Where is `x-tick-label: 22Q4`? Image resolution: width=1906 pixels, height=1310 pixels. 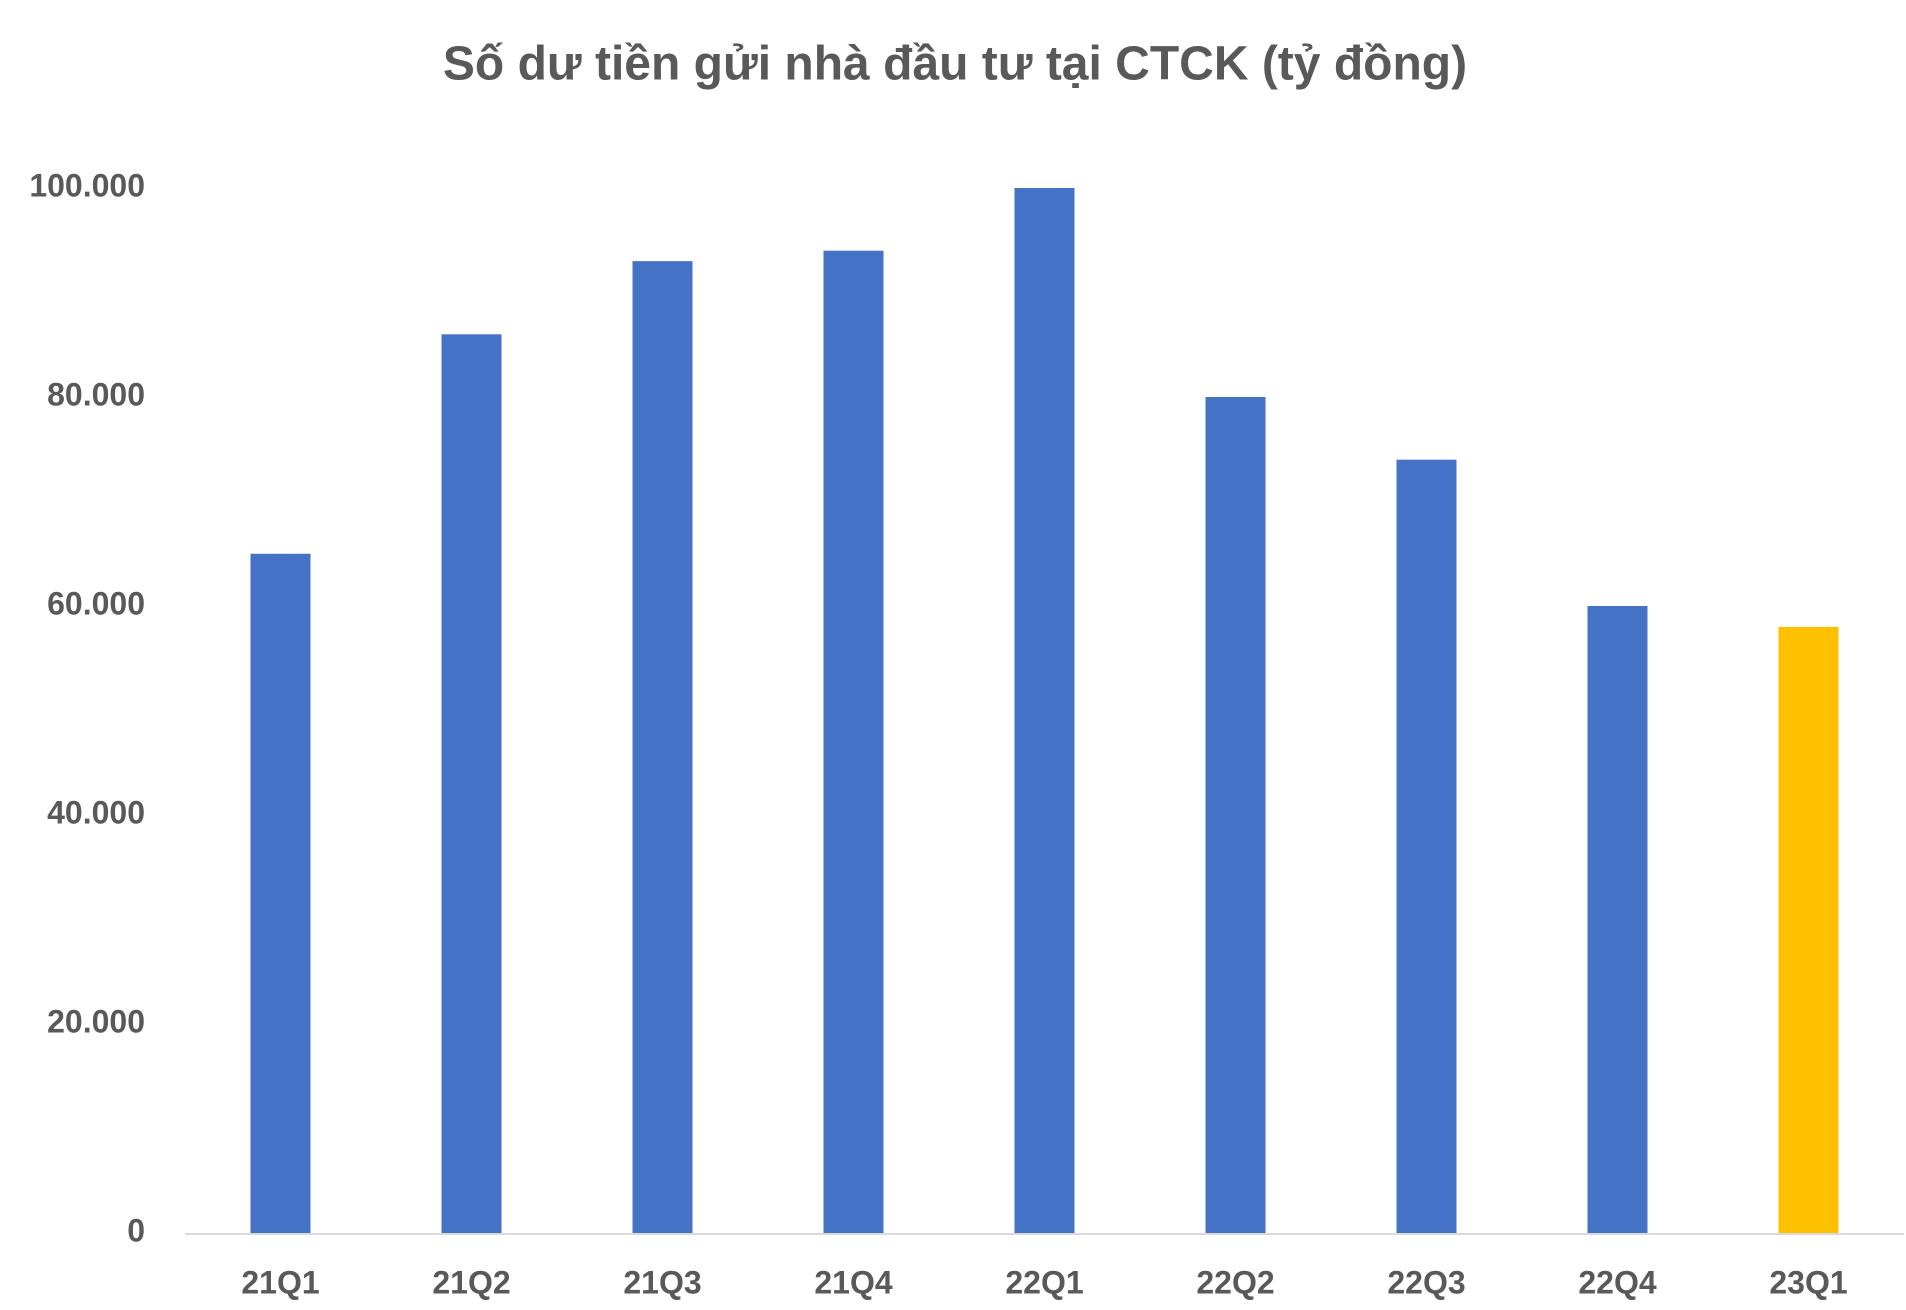 x-tick-label: 22Q4 is located at coordinates (1617, 1282).